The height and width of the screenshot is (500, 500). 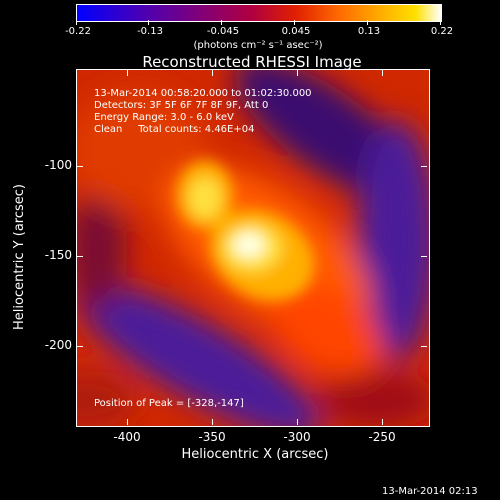 I want to click on info-detectors: Detectors: 3F 5F 6F 7F 8F 9F, Att 0, so click(x=181, y=105).